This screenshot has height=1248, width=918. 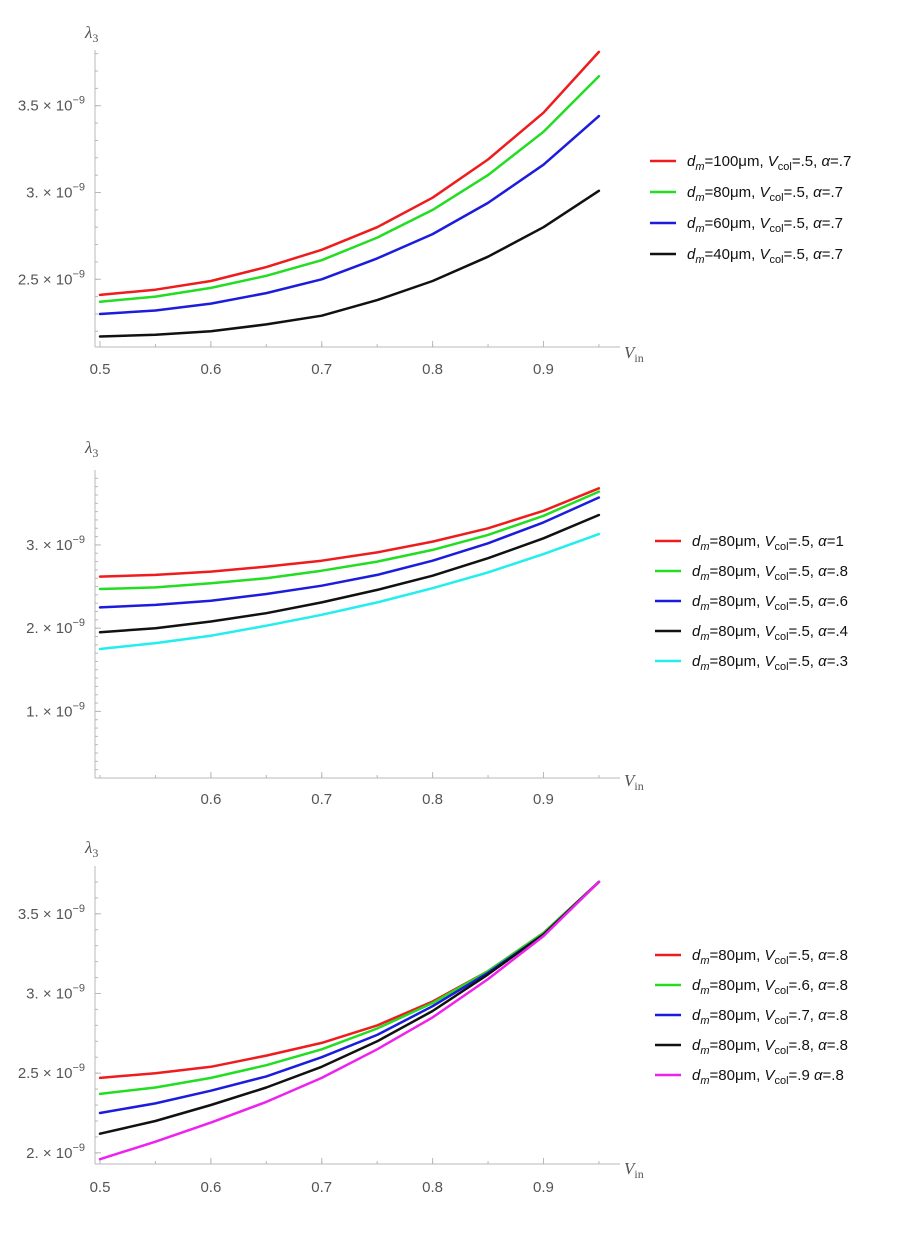 What do you see at coordinates (765, 225) in the screenshot?
I see `legend-entry: dm=60μm, Vcol=.5, α=.7` at bounding box center [765, 225].